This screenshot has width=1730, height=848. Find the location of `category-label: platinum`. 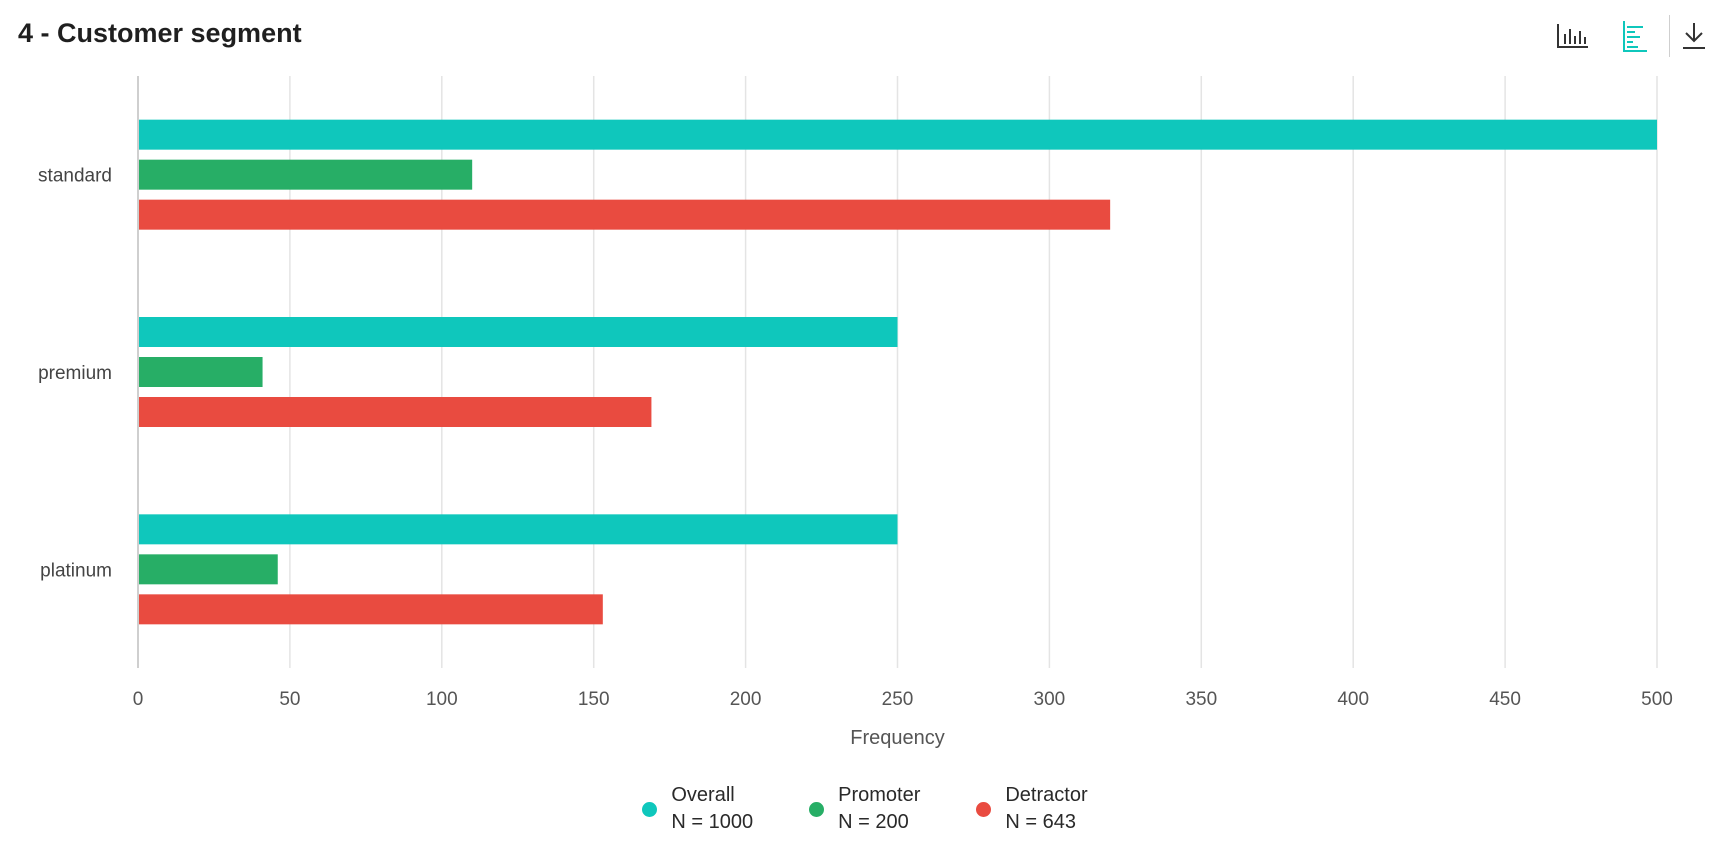

category-label: platinum is located at coordinates (76, 570).